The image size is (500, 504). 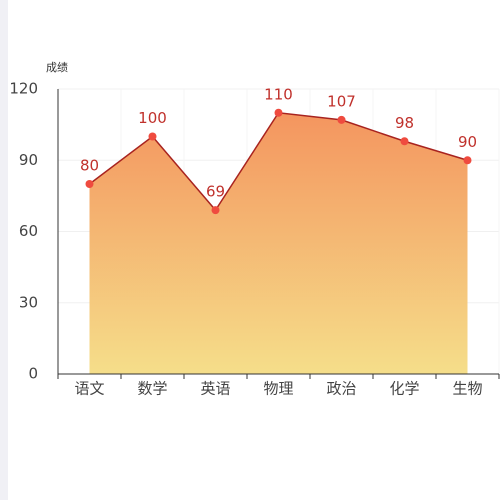 I want to click on x-tick-label: 物理, so click(x=278, y=389).